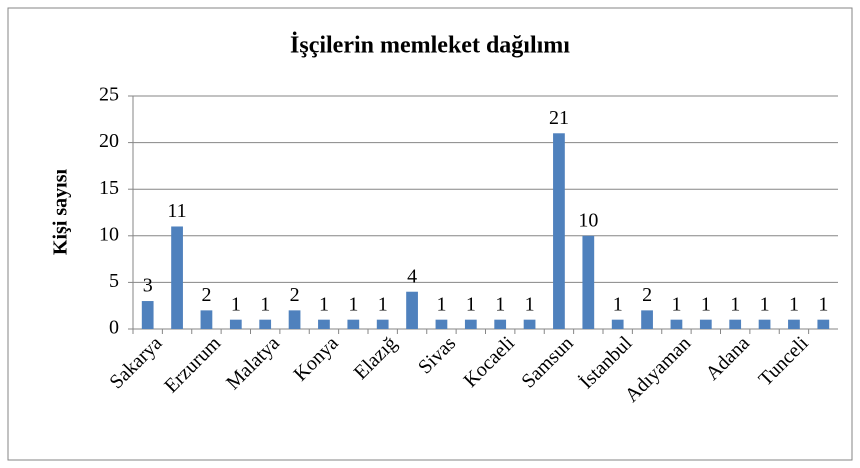 This screenshot has width=860, height=468. Describe the element at coordinates (176, 211) in the screenshot. I see `data-label: 11` at that location.